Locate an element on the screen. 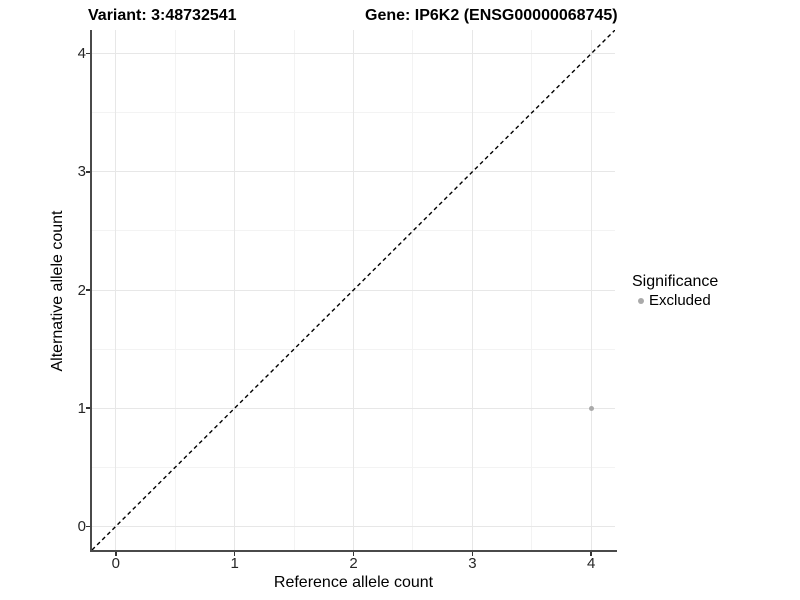 Image resolution: width=800 pixels, height=600 pixels. legend-item-label: Excluded is located at coordinates (680, 300).